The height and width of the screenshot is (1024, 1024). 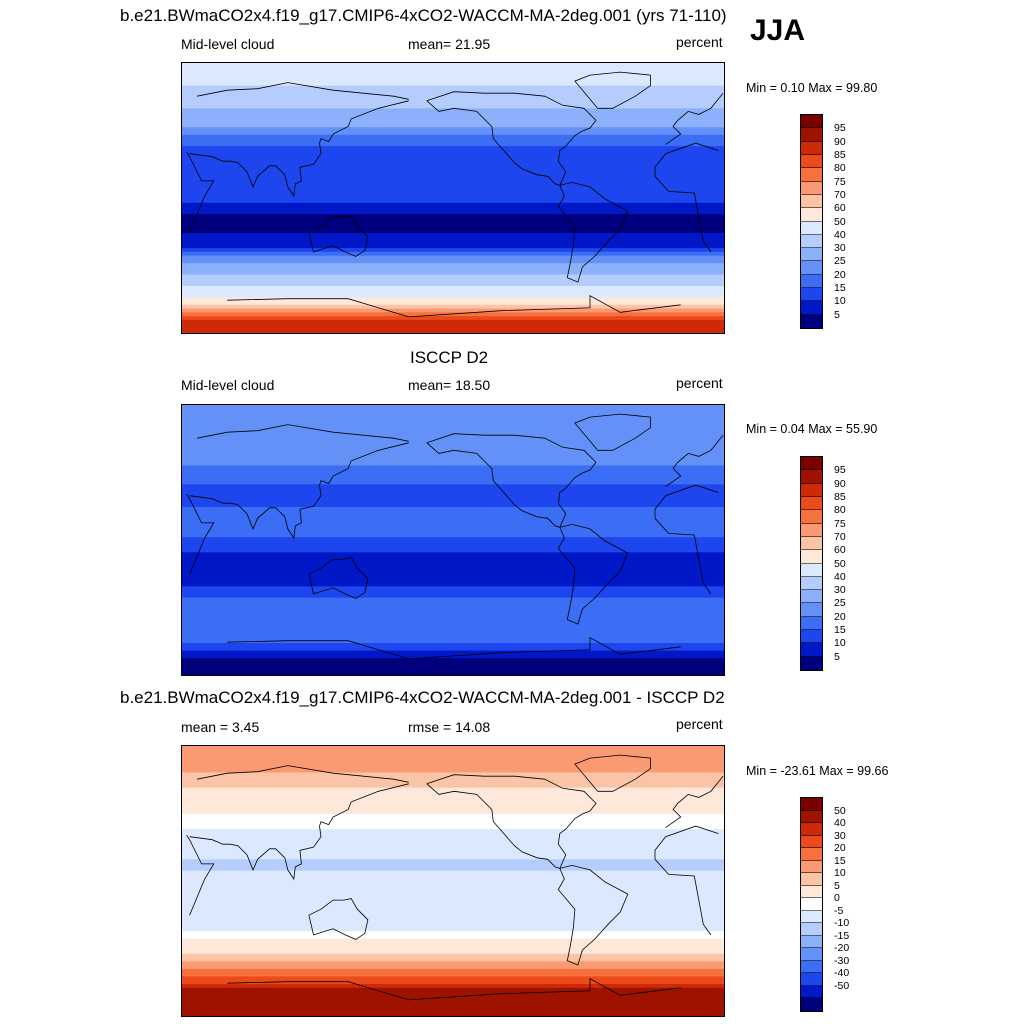 I want to click on colorbar-tick-label: 20, so click(x=840, y=616).